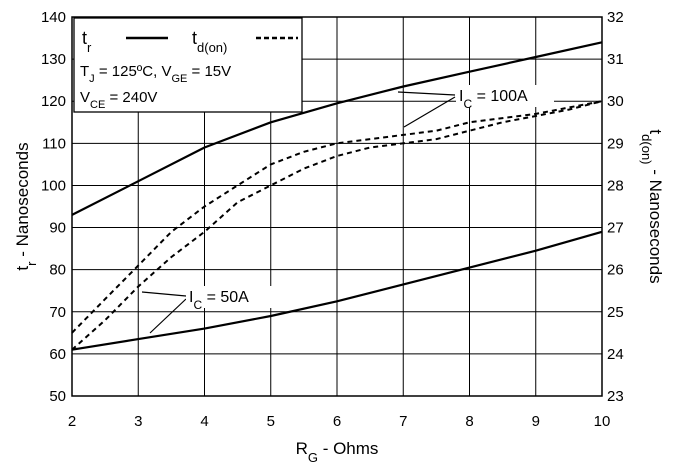  I want to click on y-tick-label-left: 60, so click(57, 354).